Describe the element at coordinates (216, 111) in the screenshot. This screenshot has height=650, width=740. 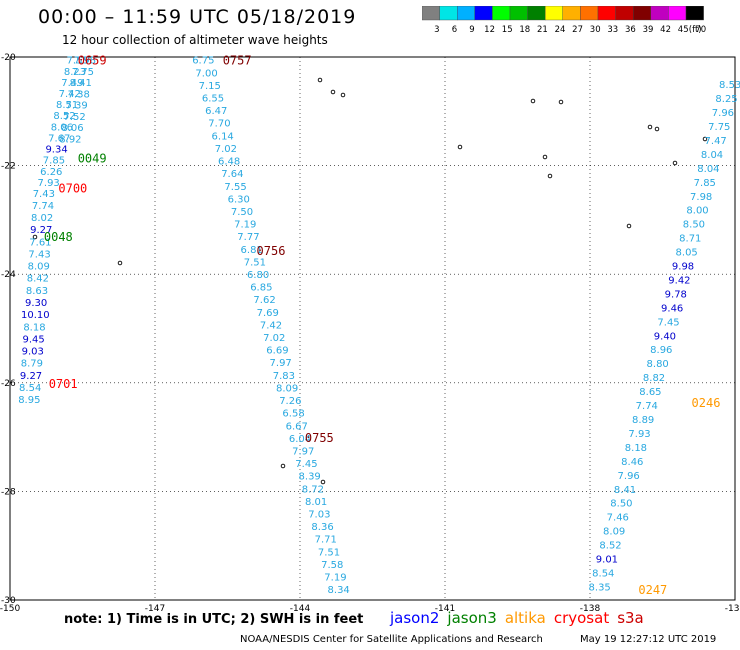
I see `wave-height-value: 6.47` at that location.